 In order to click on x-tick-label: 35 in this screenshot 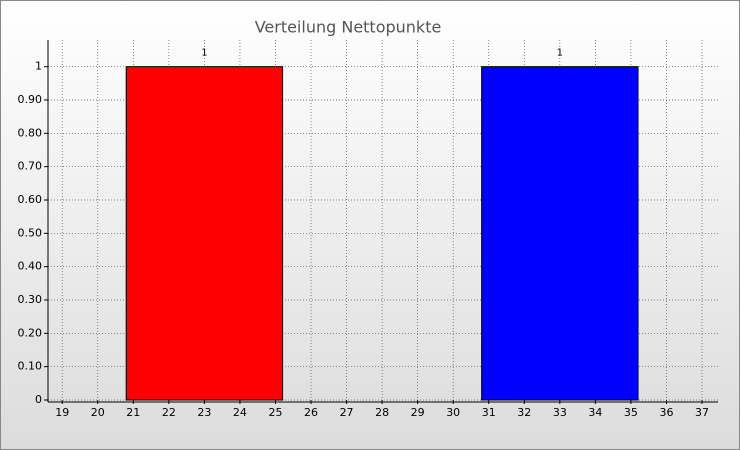, I will do `click(631, 412)`.